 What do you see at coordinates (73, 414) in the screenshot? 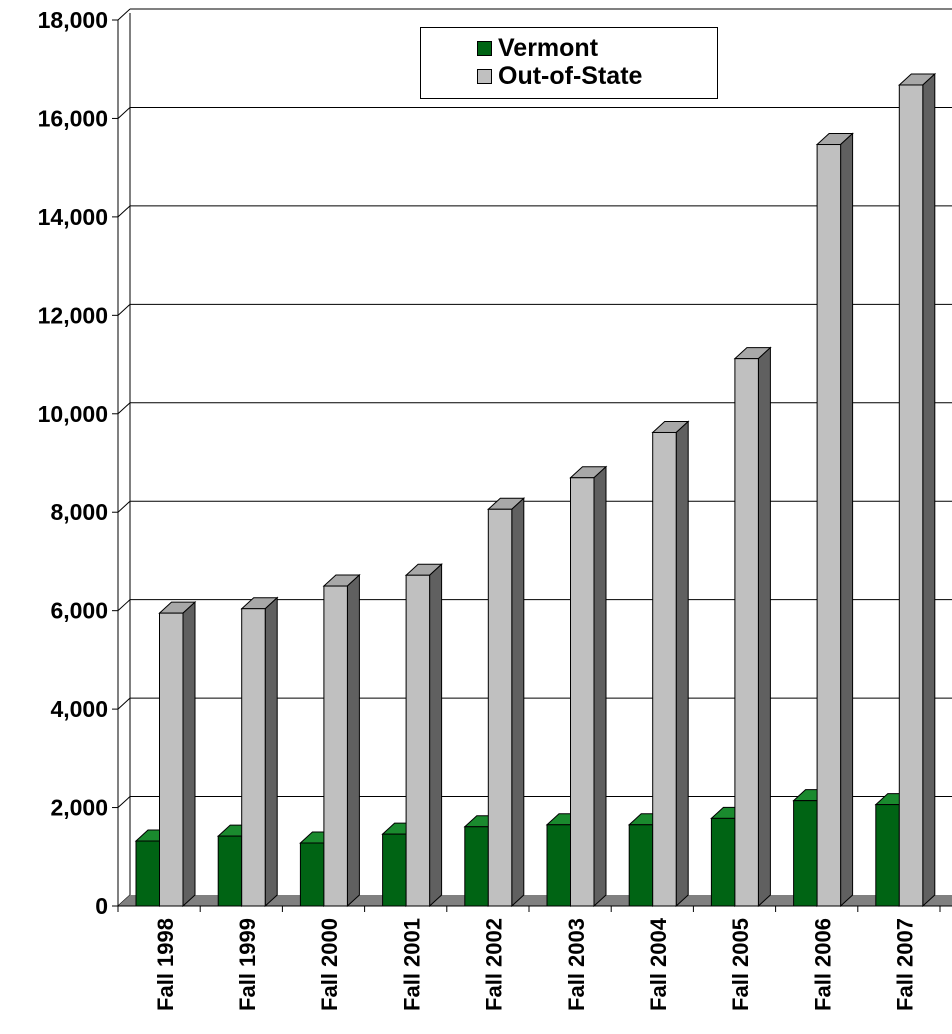
I see `y-tick-label: 10,000` at bounding box center [73, 414].